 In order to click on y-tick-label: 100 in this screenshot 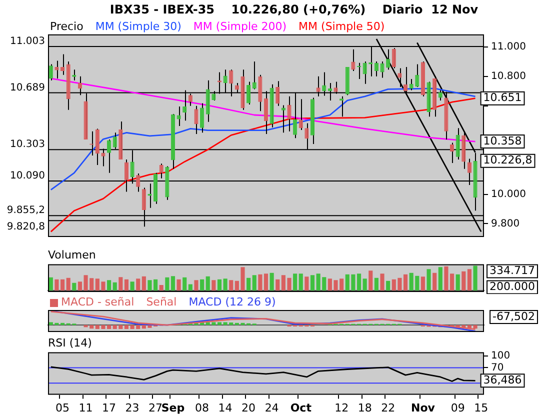, I will do `click(500, 356)`.